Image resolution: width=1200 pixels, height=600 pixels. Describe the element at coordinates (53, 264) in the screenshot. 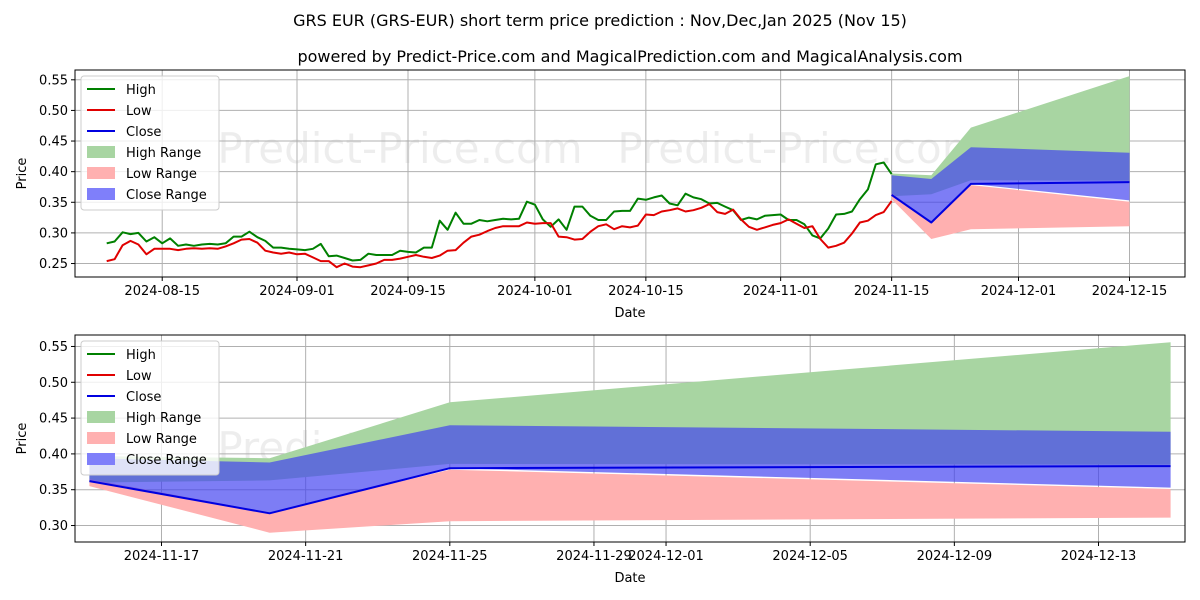

I see `y-tick-label: 0.25` at that location.